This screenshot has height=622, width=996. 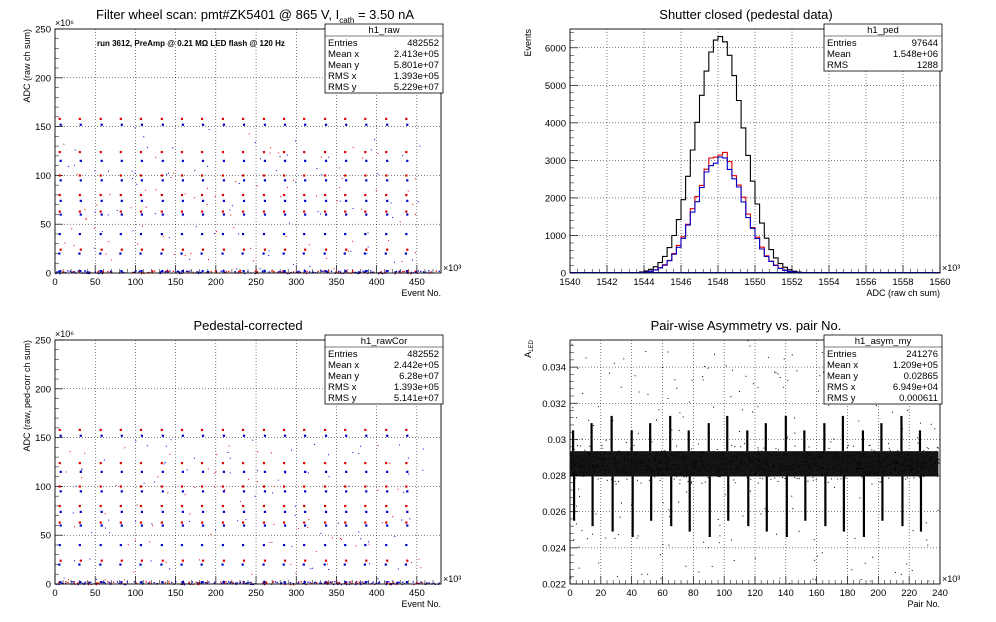 What do you see at coordinates (569, 282) in the screenshot?
I see `x-tick-label: 1540` at bounding box center [569, 282].